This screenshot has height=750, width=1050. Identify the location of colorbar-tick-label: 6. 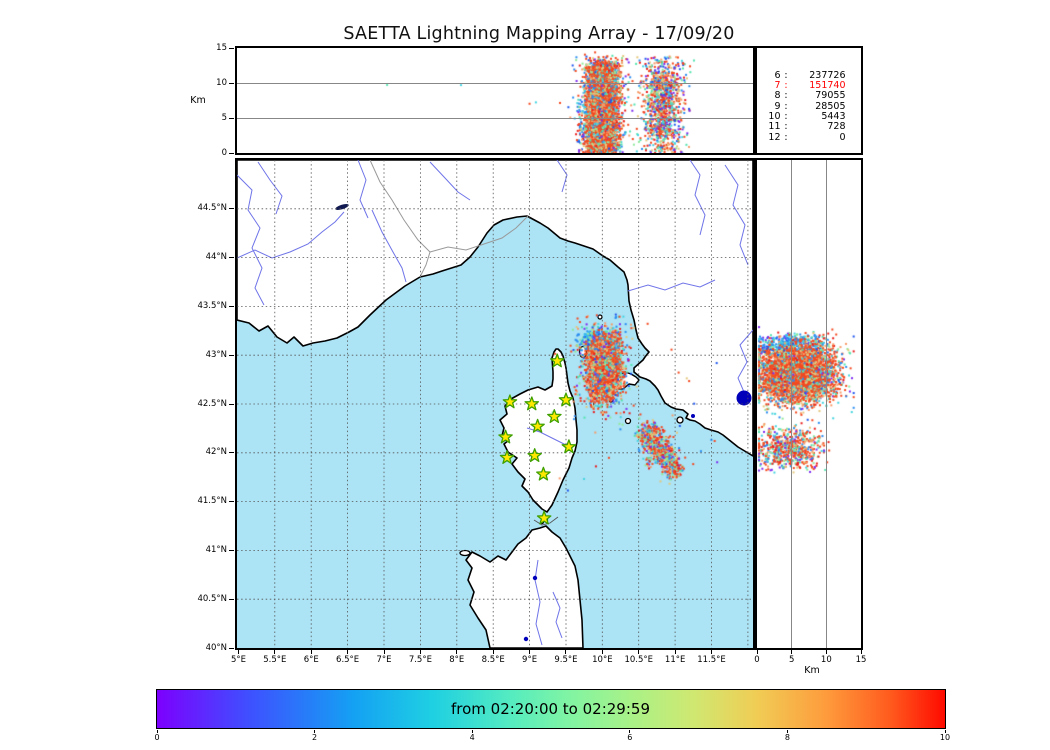
(630, 737).